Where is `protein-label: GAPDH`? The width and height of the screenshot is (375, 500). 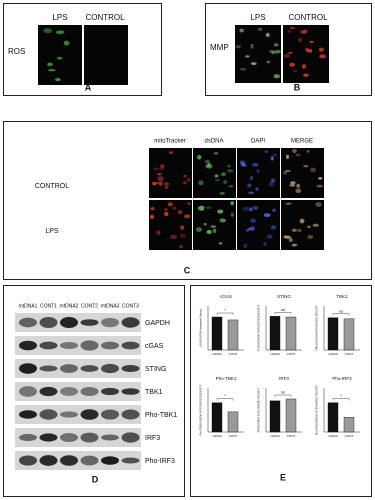
protein-label: GAPDH is located at coordinates (157, 323).